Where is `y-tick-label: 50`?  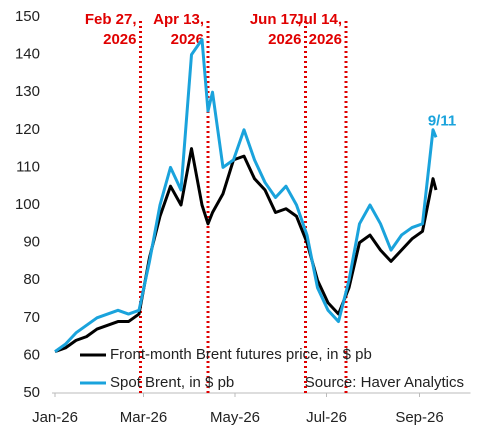 y-tick-label: 50 is located at coordinates (31, 392).